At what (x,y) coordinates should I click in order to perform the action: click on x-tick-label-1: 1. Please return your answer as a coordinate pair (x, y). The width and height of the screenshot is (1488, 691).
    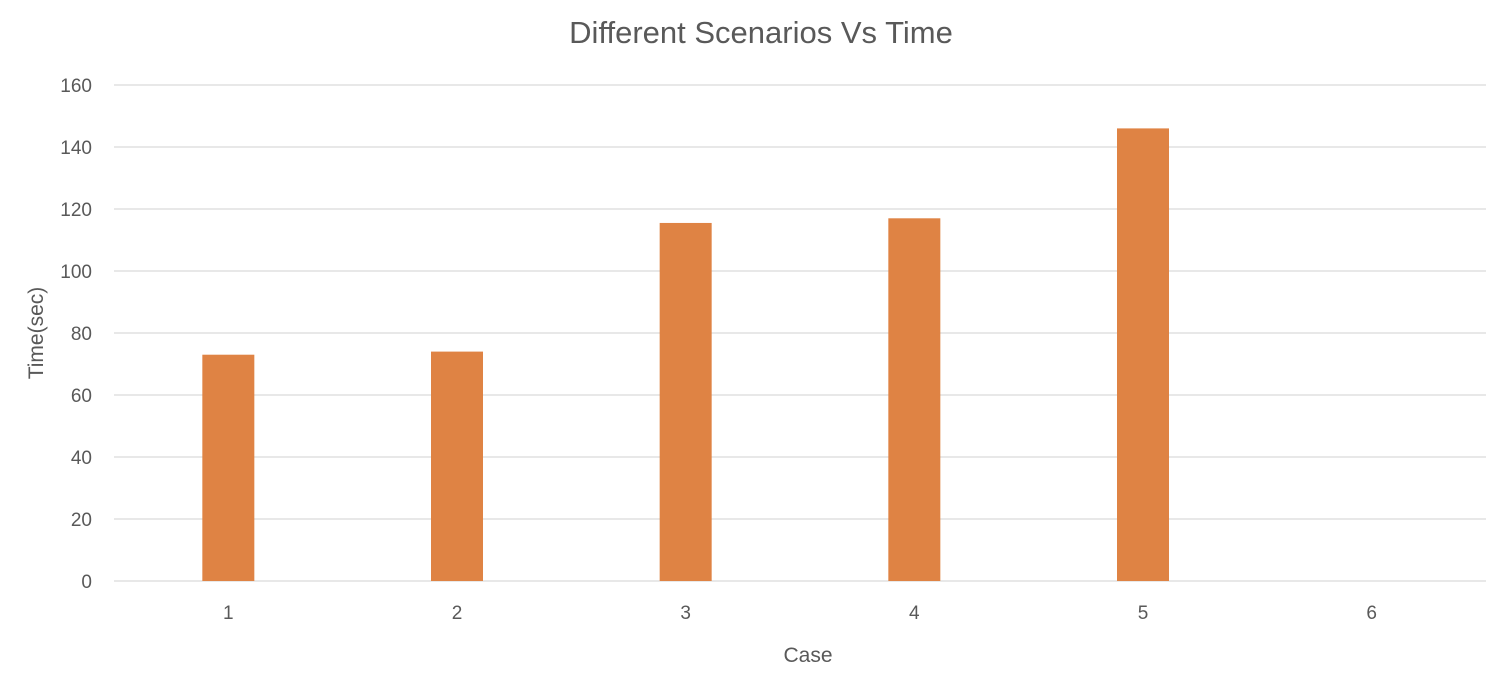
    Looking at the image, I should click on (228, 613).